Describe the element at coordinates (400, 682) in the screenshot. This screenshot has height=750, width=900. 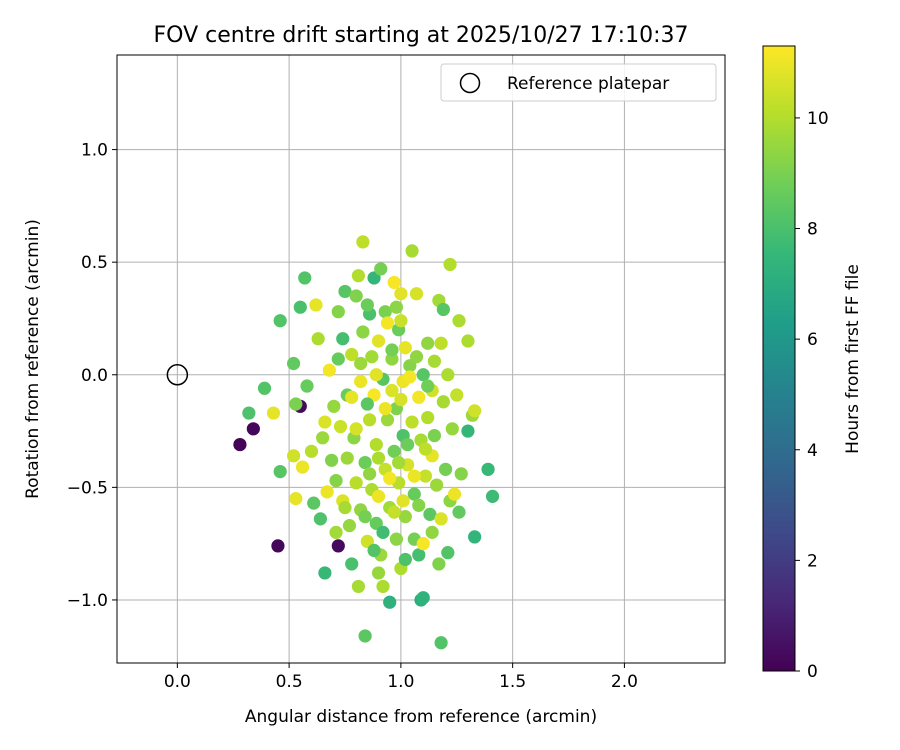
I see `x-tick-label: 1.0` at that location.